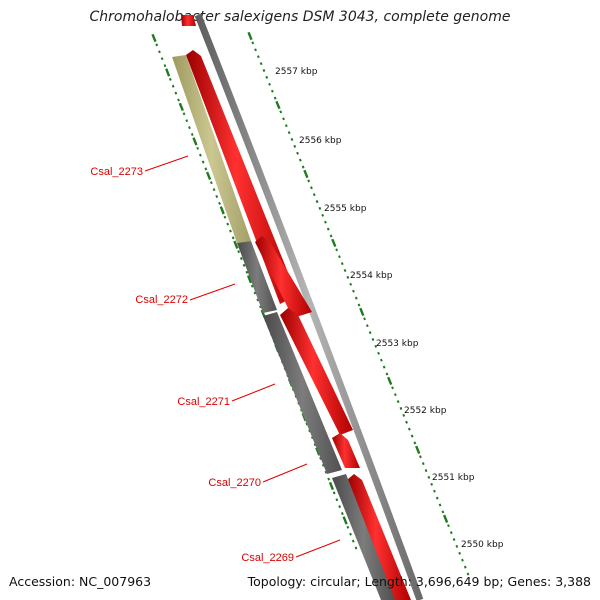  Describe the element at coordinates (371, 276) in the screenshot. I see `ruler-label-2554: 2554 kbp` at that location.